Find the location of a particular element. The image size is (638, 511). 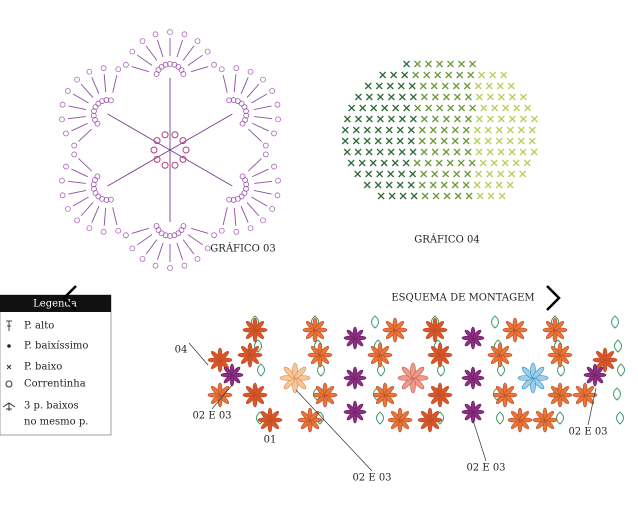

legend-item: 3 p. baixos is located at coordinates (51, 406).